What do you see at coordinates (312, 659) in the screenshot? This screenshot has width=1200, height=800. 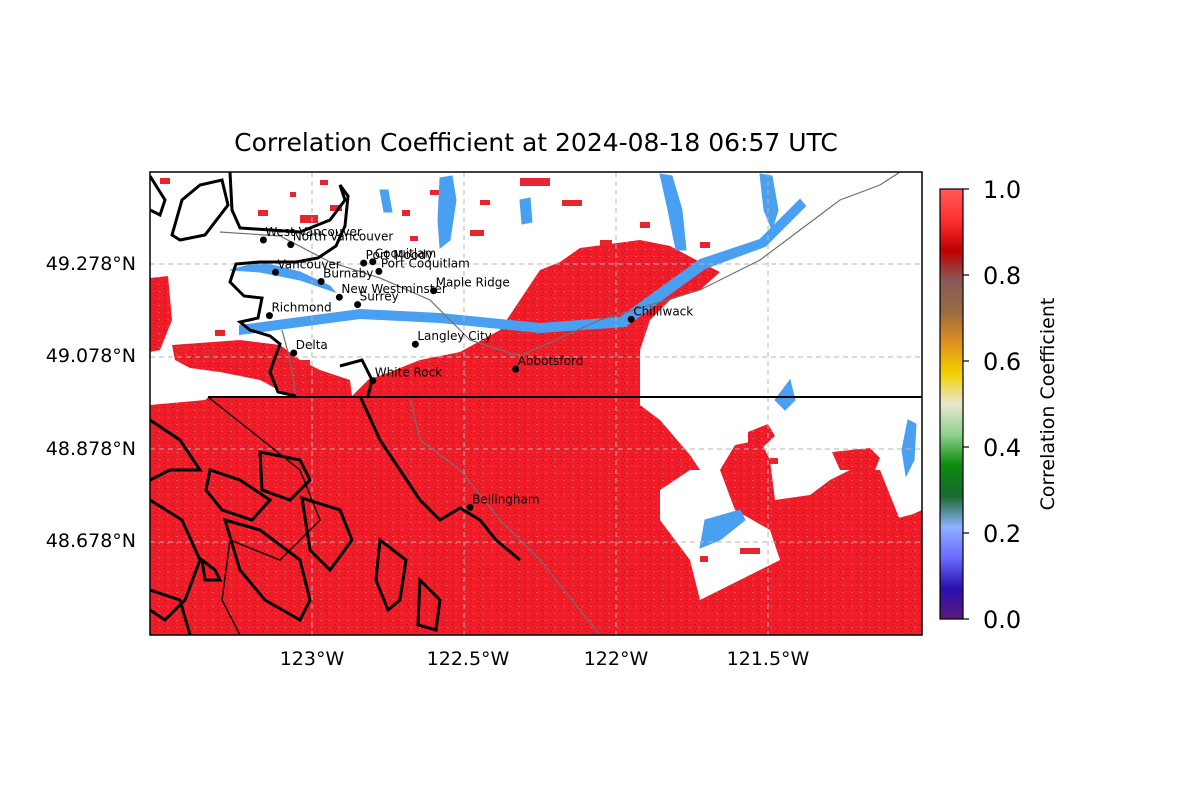 I see `lon-tick-label: 123°W` at bounding box center [312, 659].